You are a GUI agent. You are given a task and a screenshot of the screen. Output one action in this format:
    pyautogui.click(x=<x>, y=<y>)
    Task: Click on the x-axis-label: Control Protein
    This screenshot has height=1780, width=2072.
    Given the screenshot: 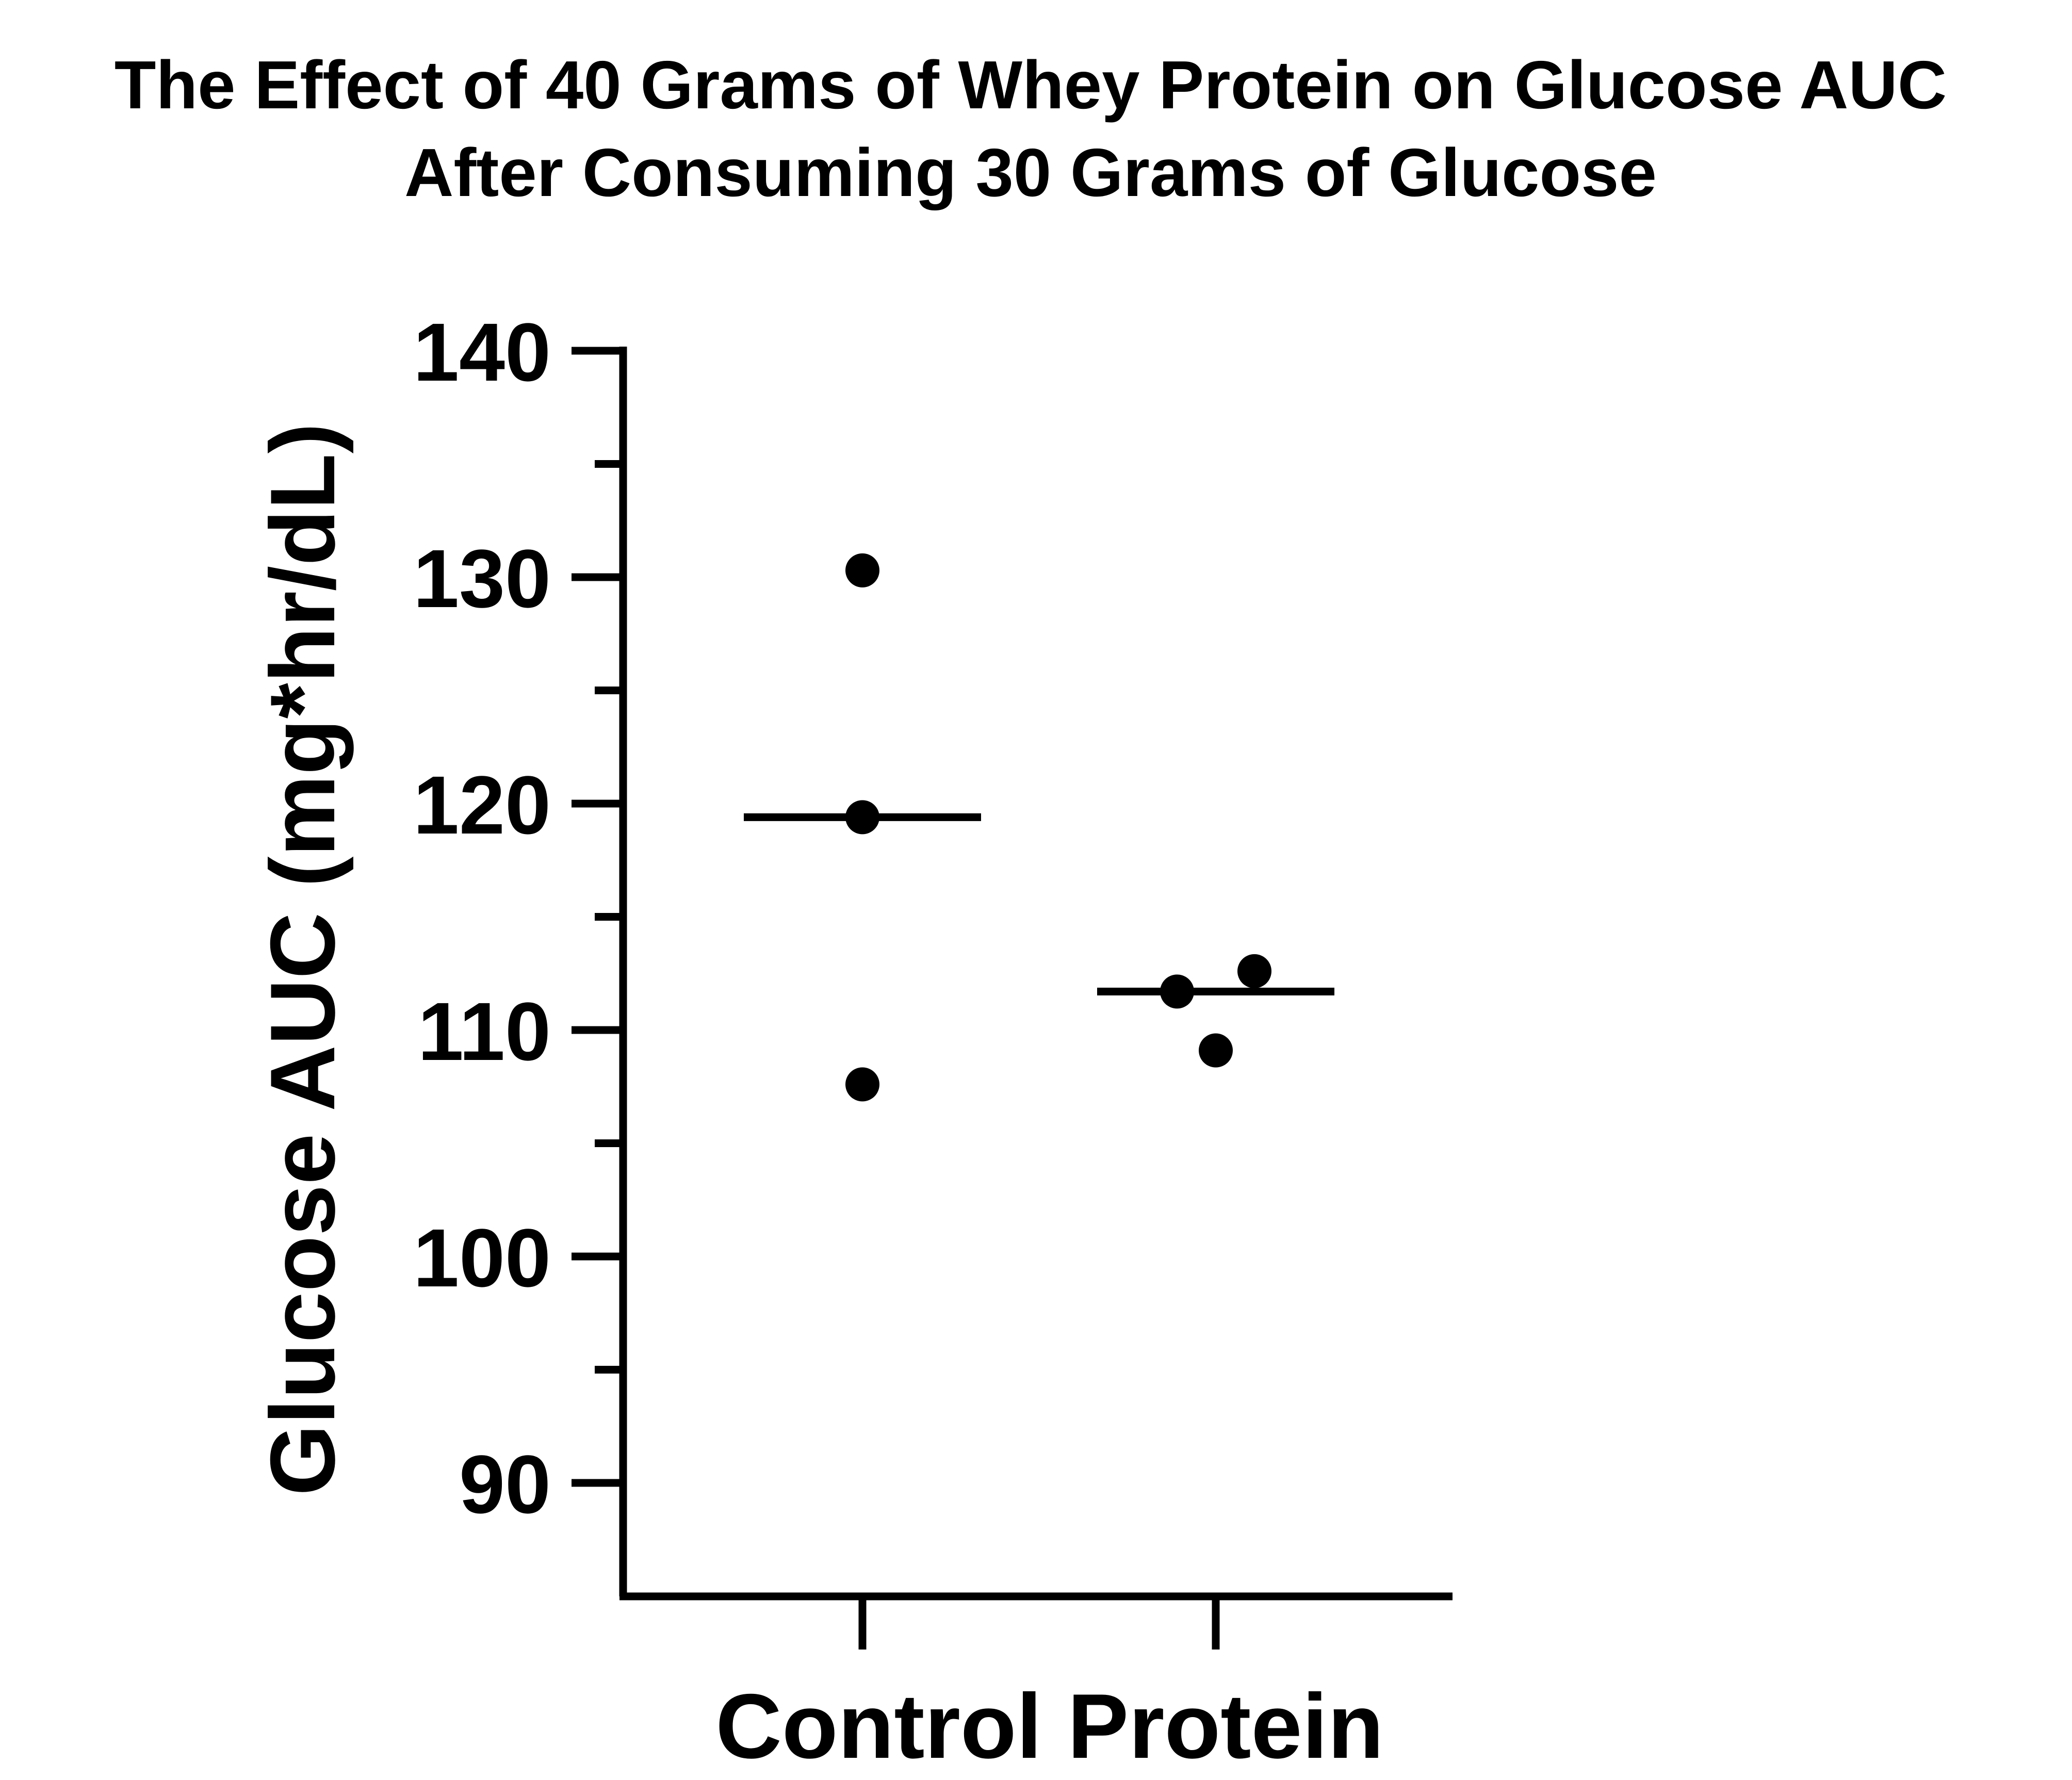 What is the action you would take?
    pyautogui.click(x=1049, y=1726)
    